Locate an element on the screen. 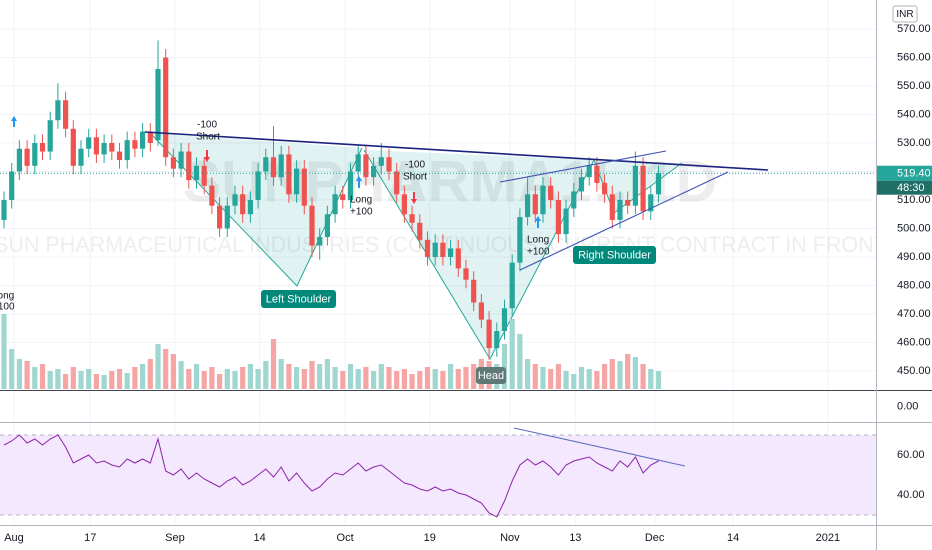  y-tick-label: 480.00 is located at coordinates (914, 285).